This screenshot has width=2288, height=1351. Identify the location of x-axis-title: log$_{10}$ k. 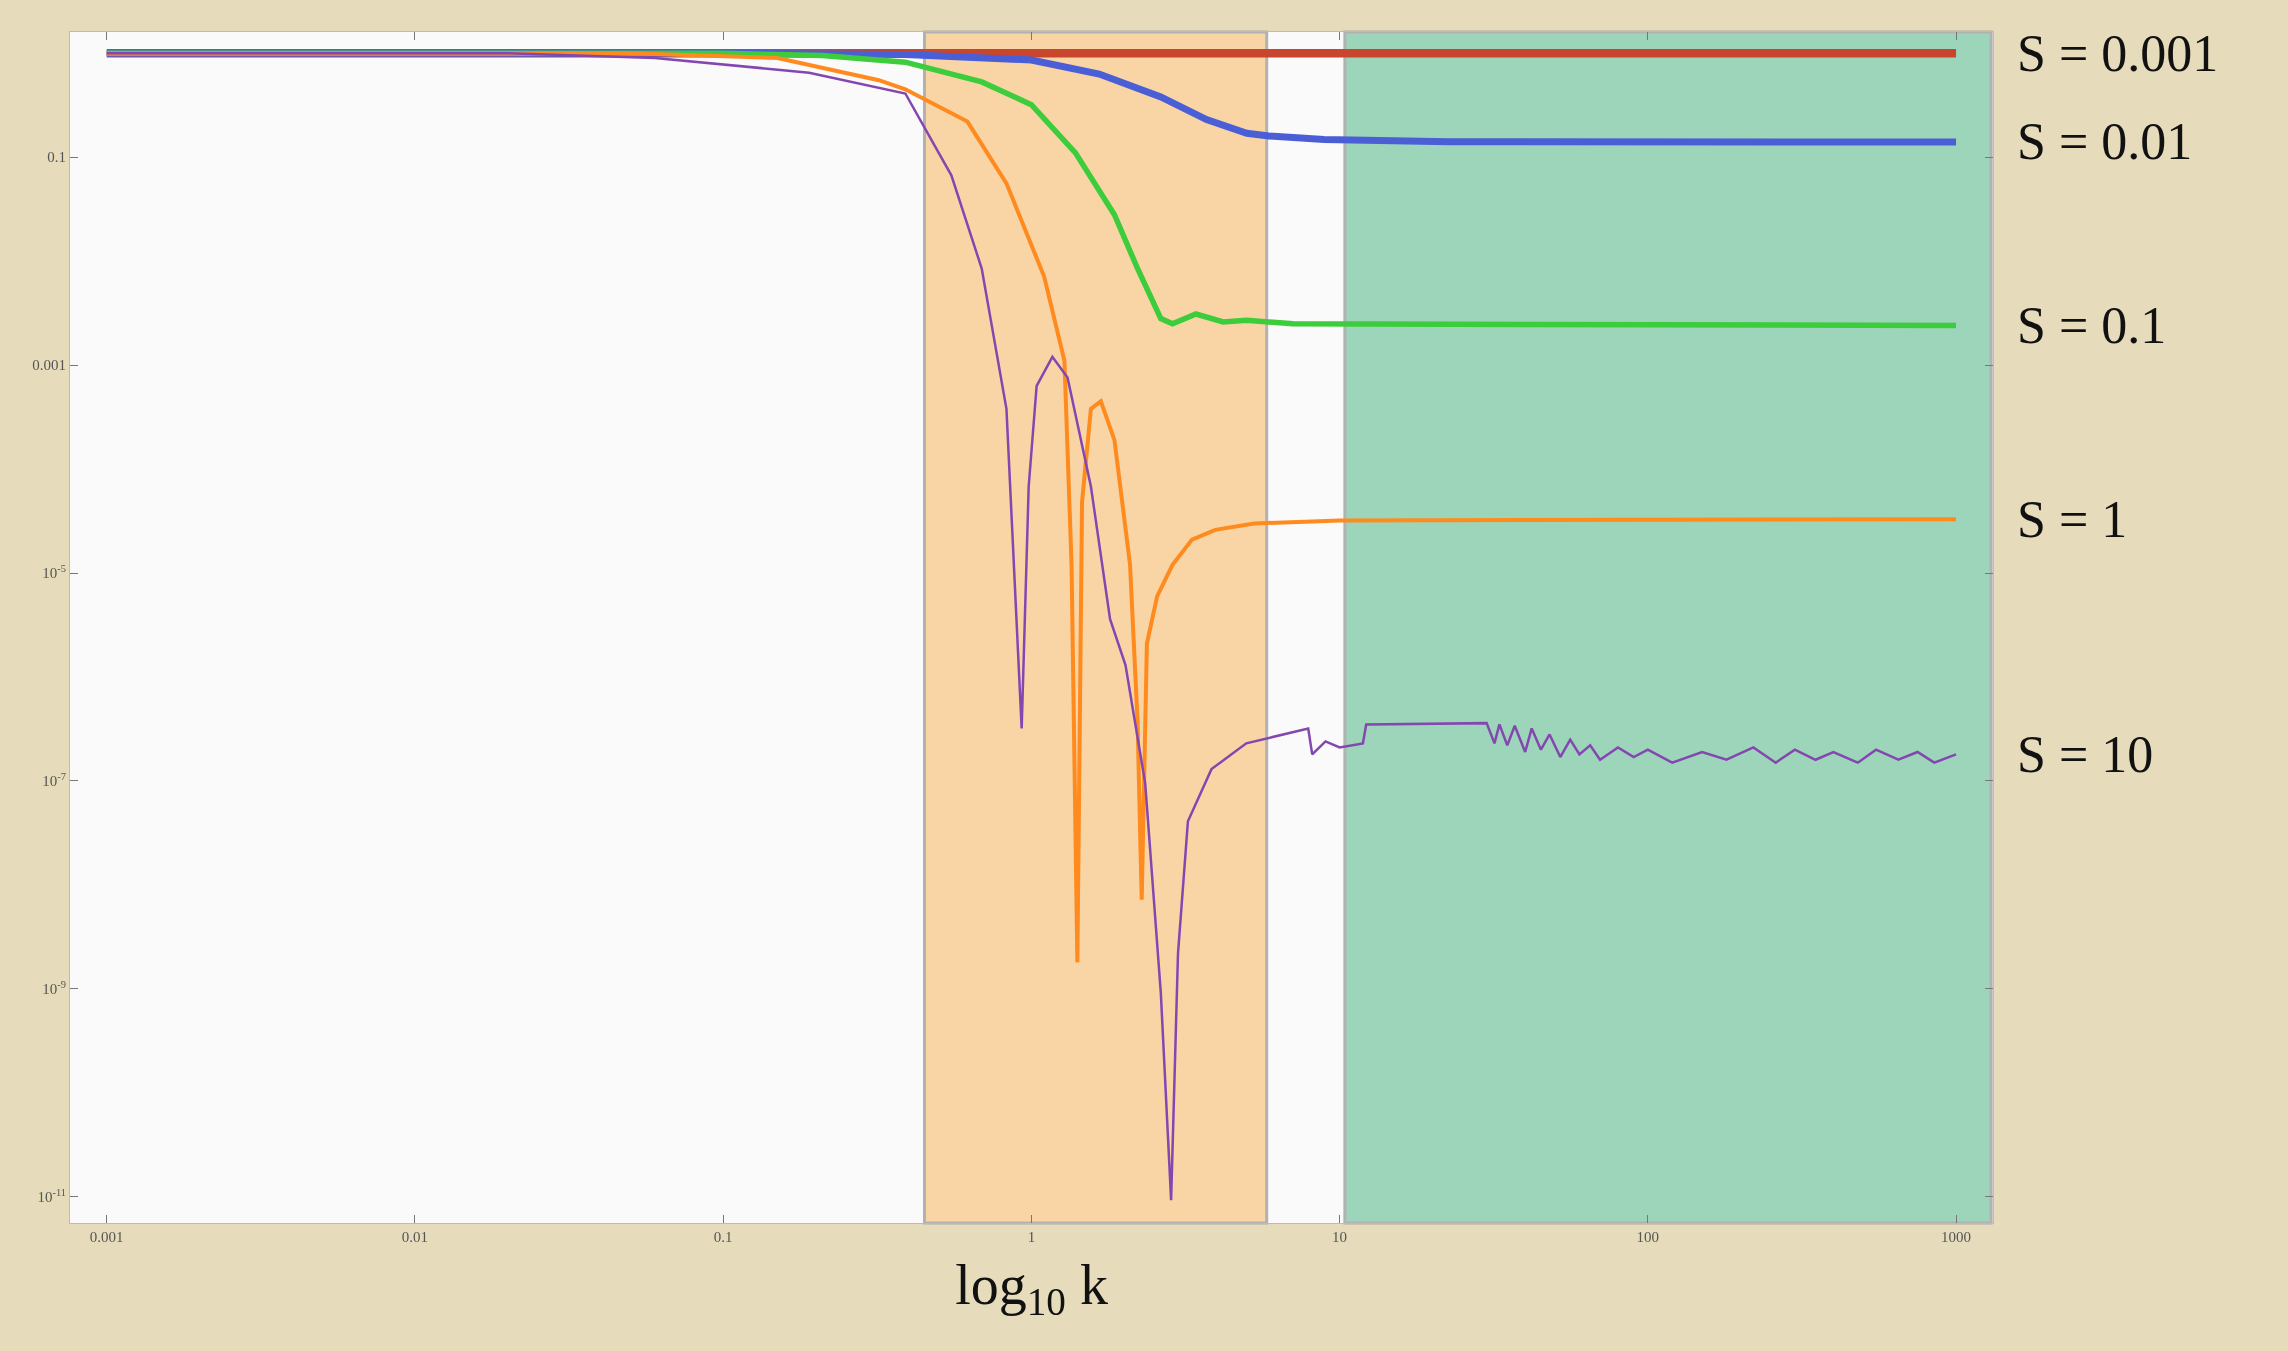
(1031, 1288).